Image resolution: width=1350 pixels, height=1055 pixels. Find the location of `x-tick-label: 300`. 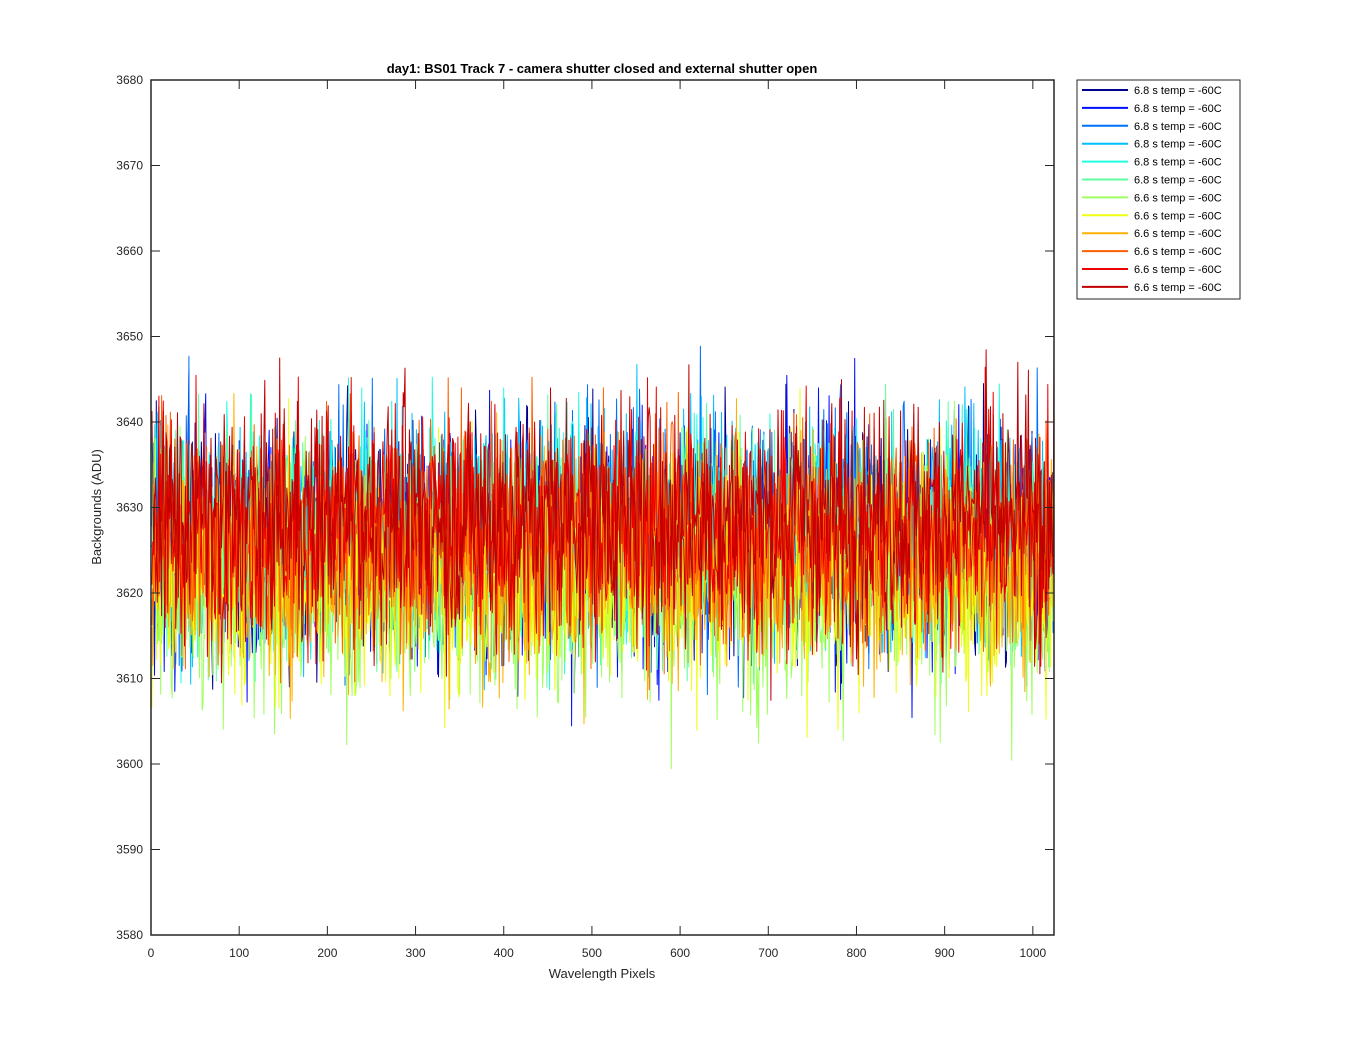

x-tick-label: 300 is located at coordinates (416, 953).